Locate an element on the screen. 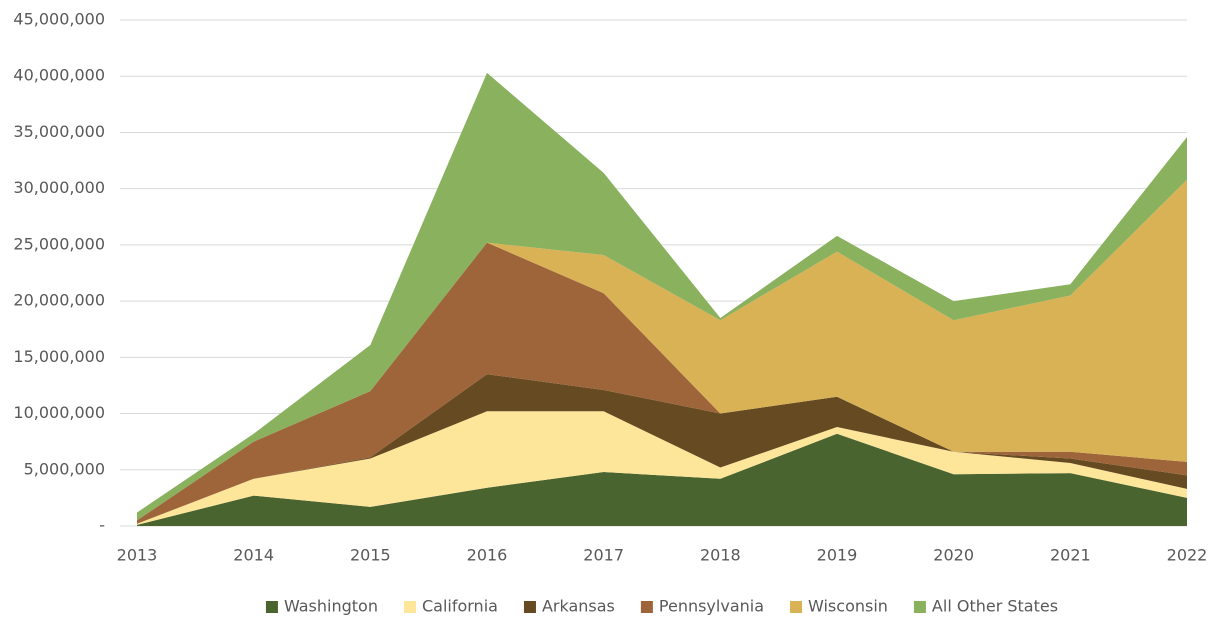 The width and height of the screenshot is (1217, 625). y-tick-label: 40,000,000 is located at coordinates (59, 75).